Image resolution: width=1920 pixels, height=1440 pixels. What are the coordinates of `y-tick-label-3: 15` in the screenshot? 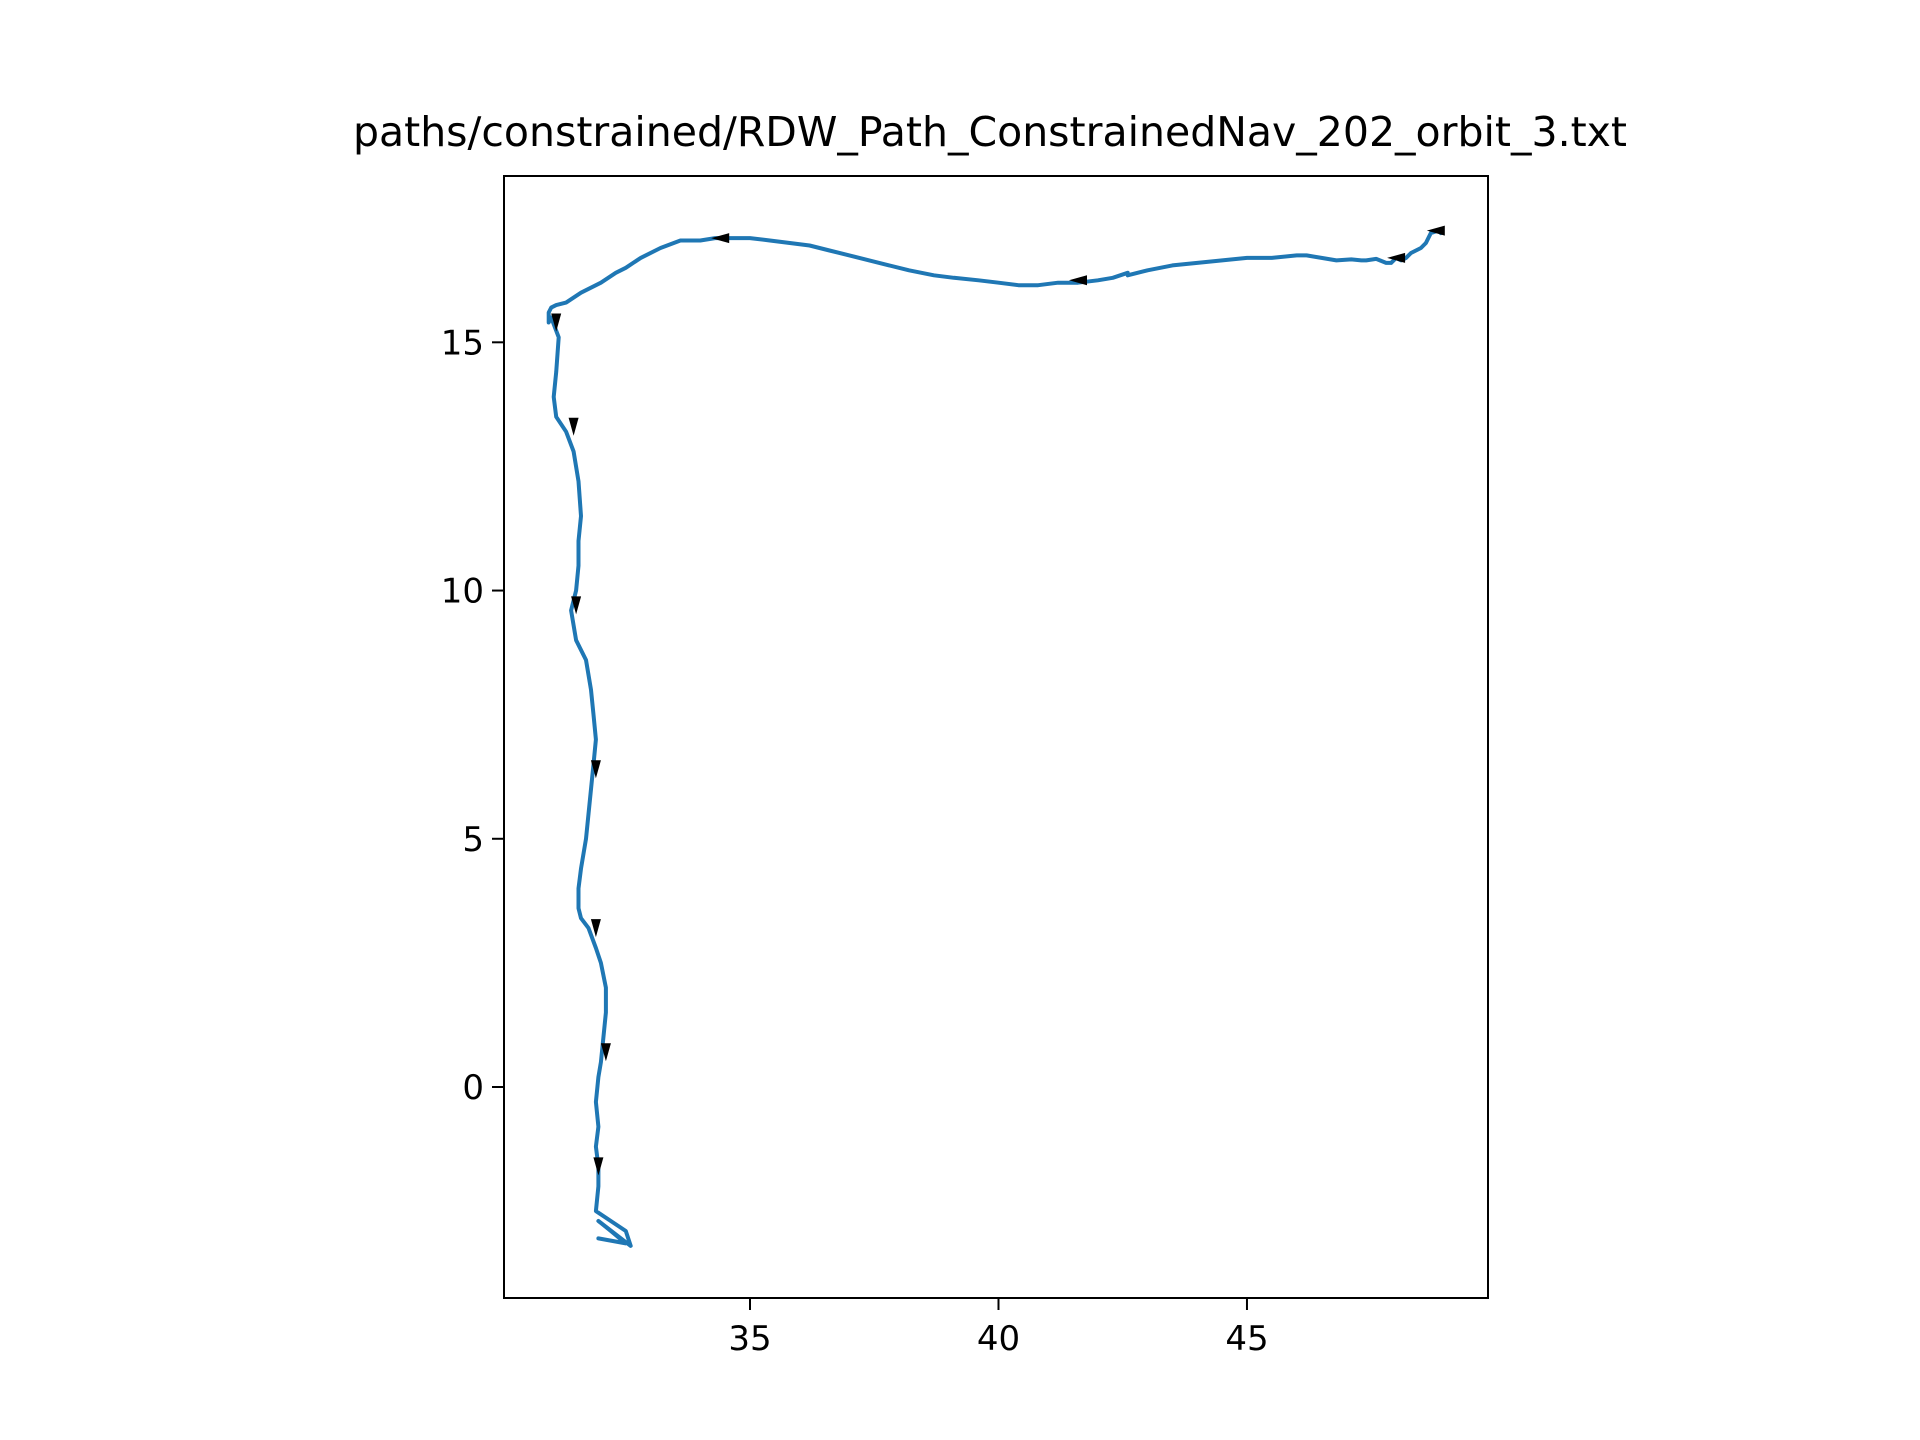 It's located at (462, 343).